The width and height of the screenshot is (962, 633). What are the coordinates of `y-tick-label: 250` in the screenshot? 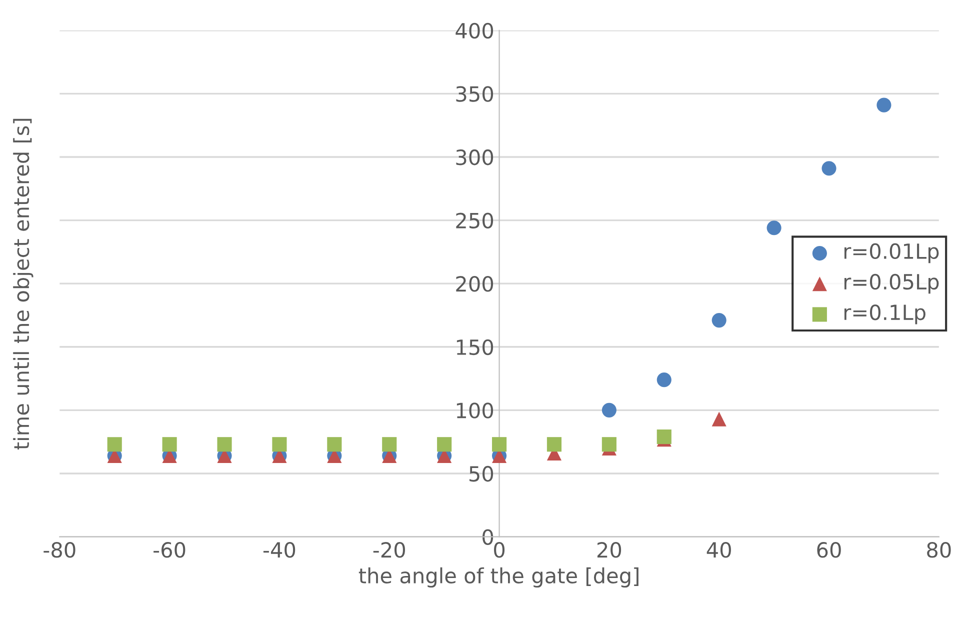 It's located at (475, 220).